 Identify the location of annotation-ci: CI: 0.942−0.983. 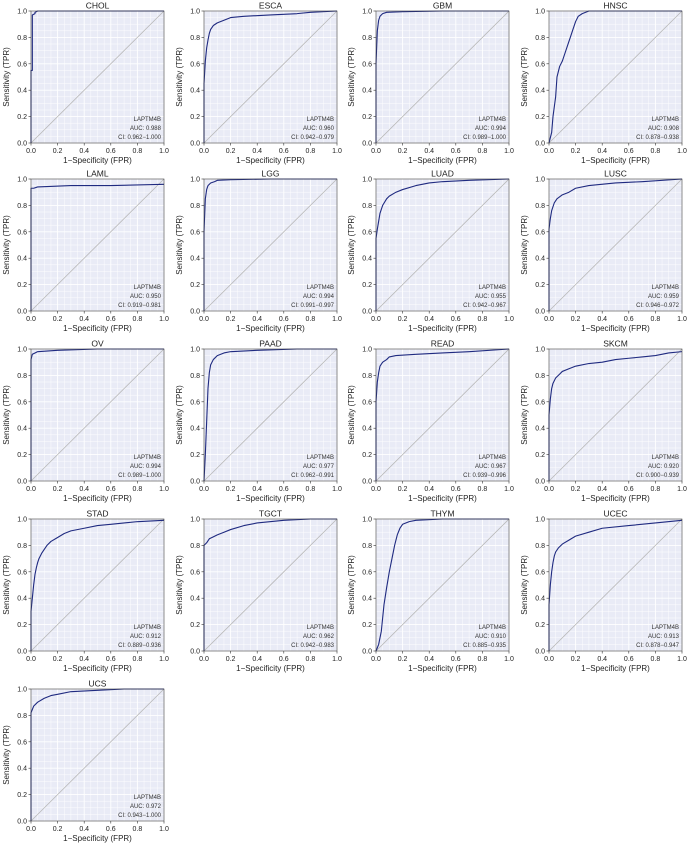
(313, 646).